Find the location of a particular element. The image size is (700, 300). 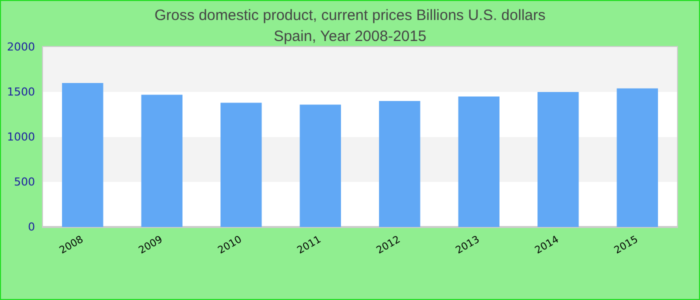

chart-title: Gross domestic product, current prices Billions U.S. dollars is located at coordinates (350, 15).